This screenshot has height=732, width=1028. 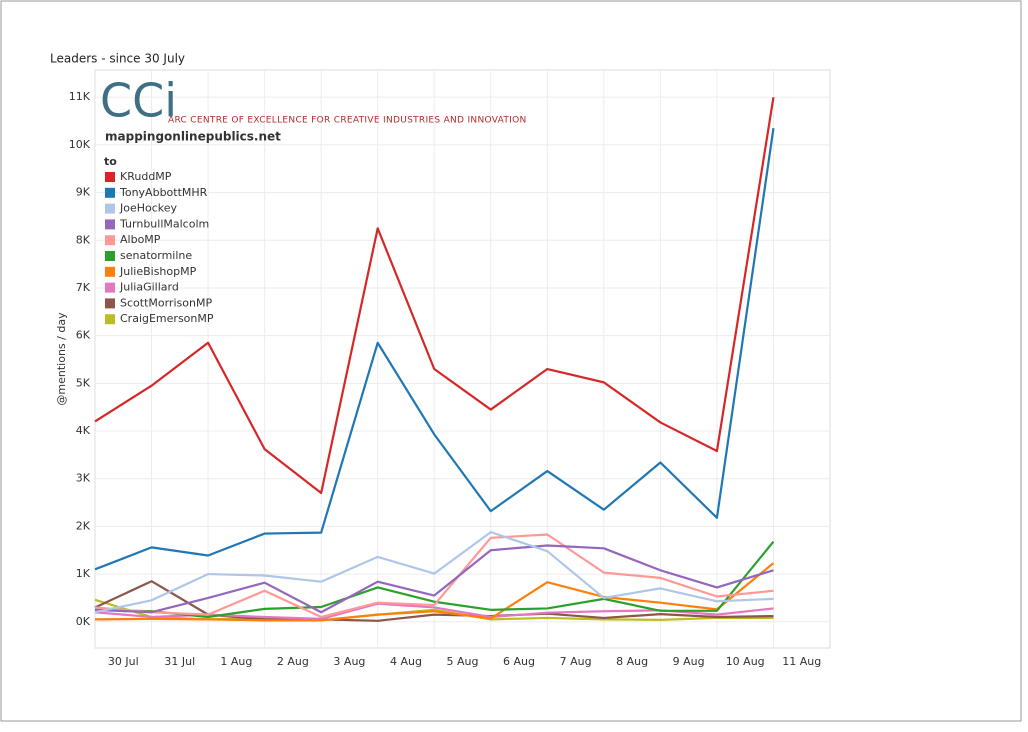 I want to click on x-tick-label: 3 Aug, so click(x=349, y=661).